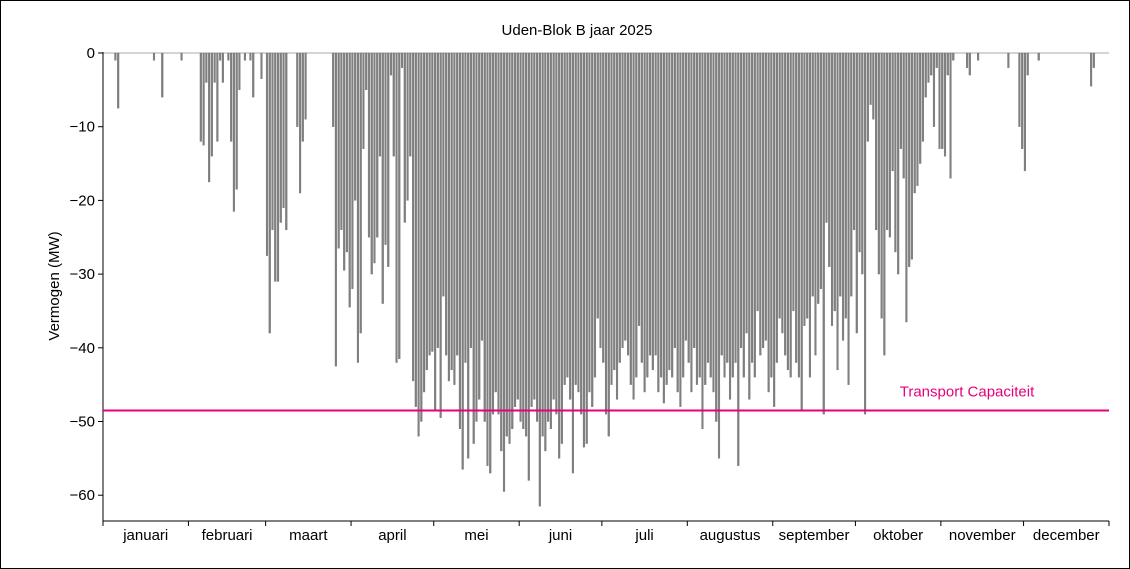  What do you see at coordinates (227, 535) in the screenshot?
I see `x-tick-label: februari` at bounding box center [227, 535].